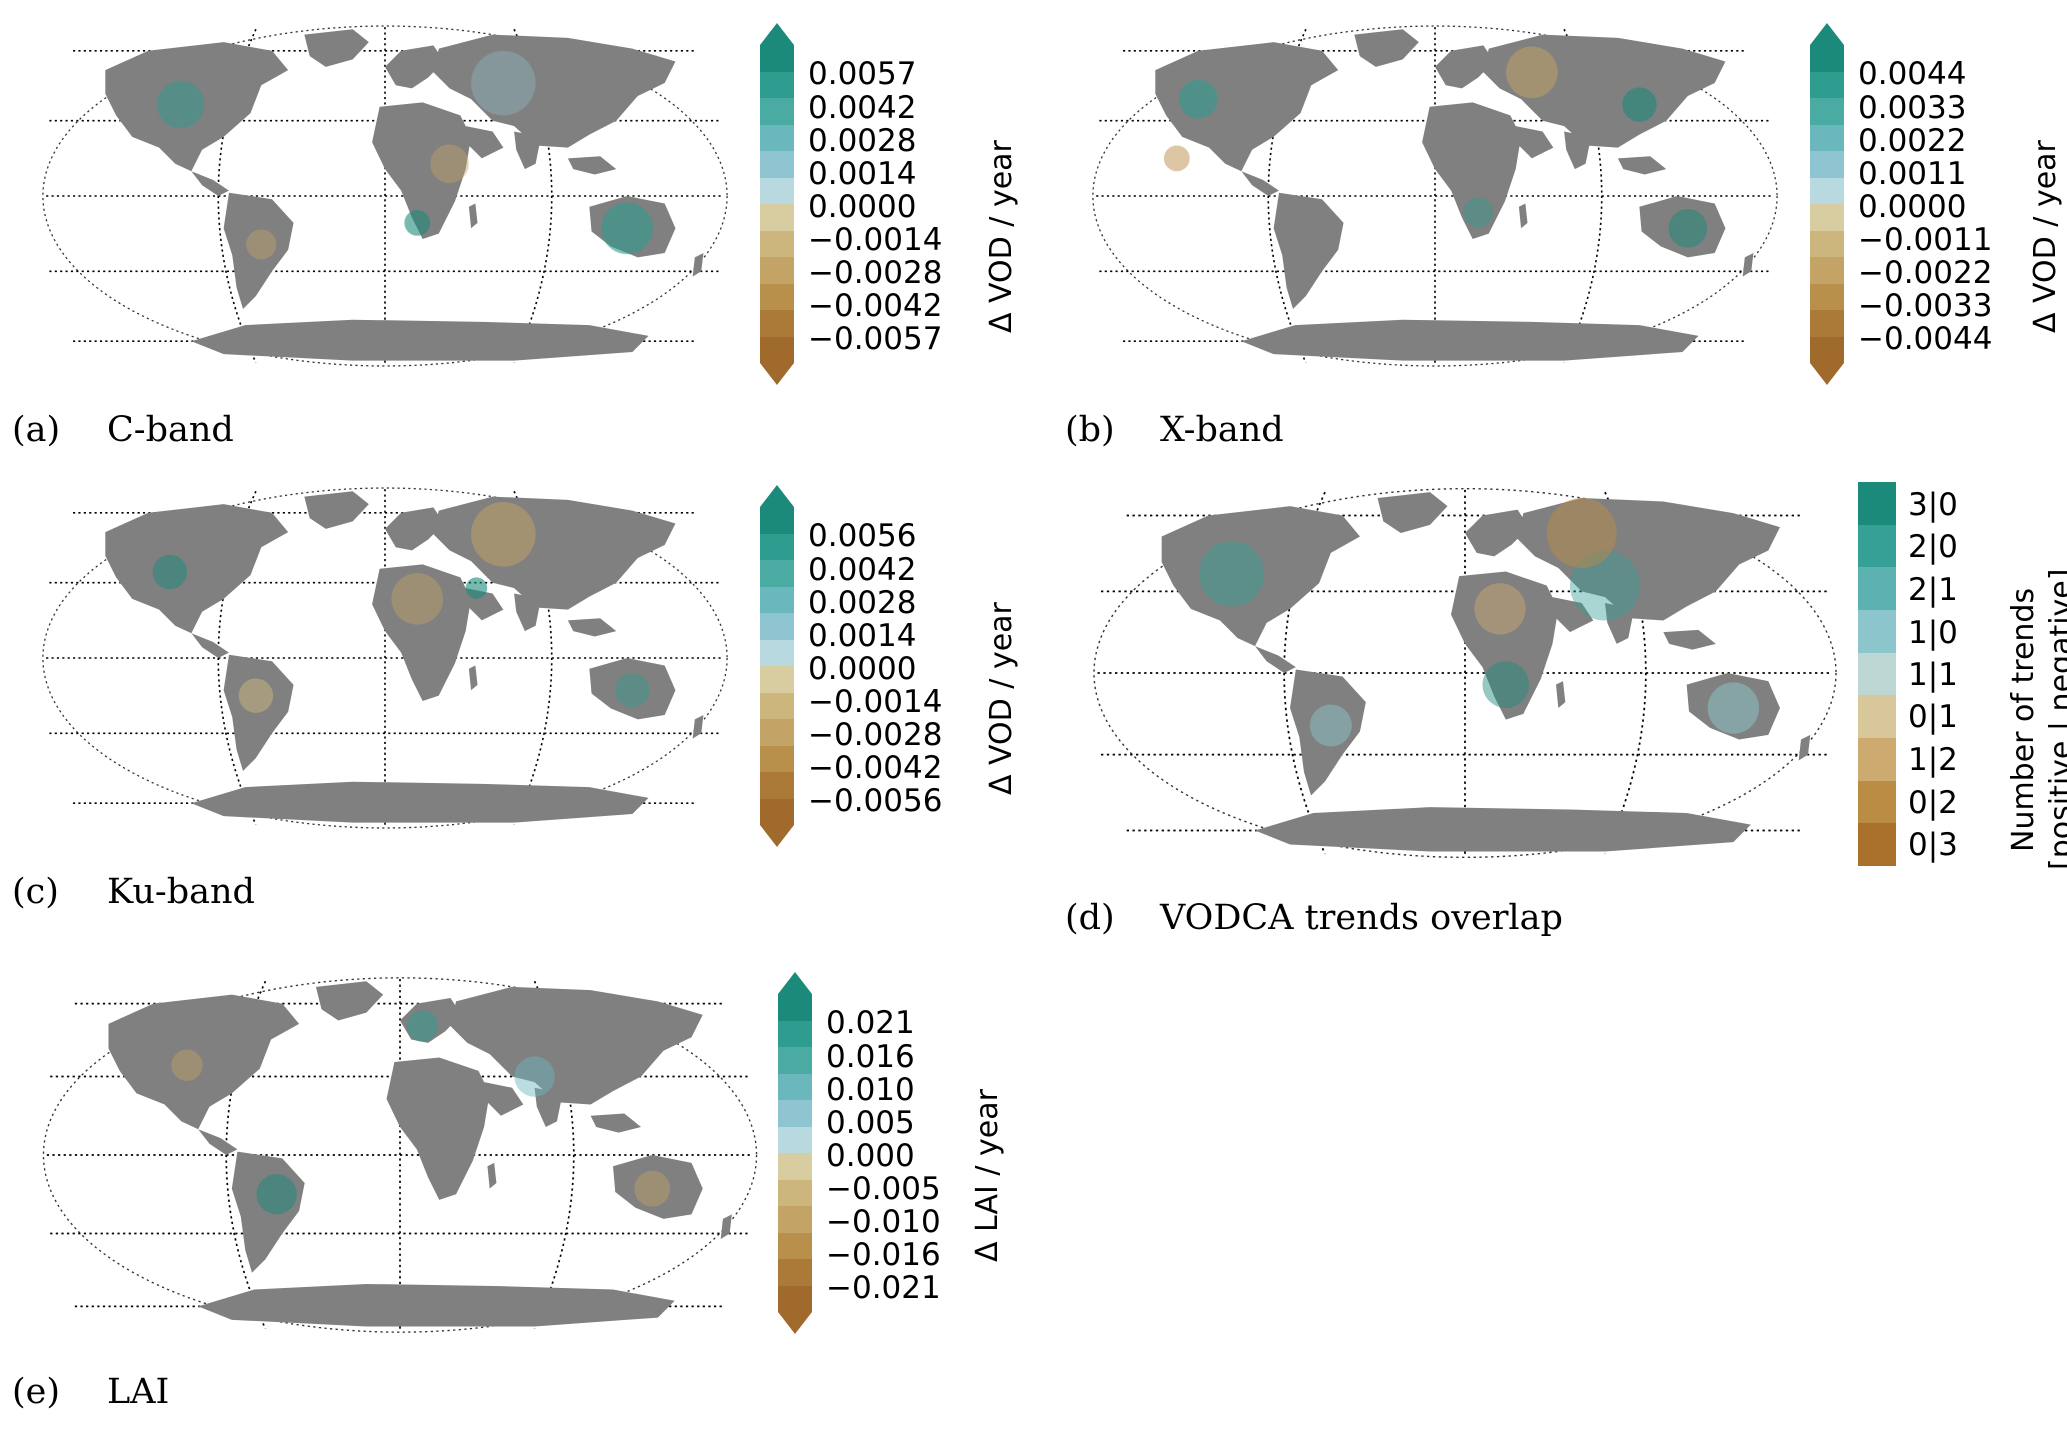 The width and height of the screenshot is (2067, 1430). What do you see at coordinates (138, 1392) in the screenshot?
I see `panel-title: LAI` at bounding box center [138, 1392].